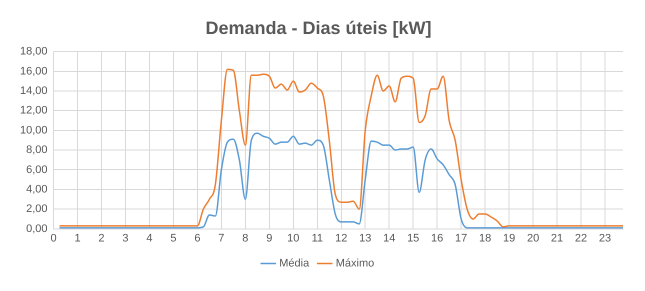 The height and width of the screenshot is (291, 645). Describe the element at coordinates (294, 264) in the screenshot. I see `legend-label: Média` at that location.